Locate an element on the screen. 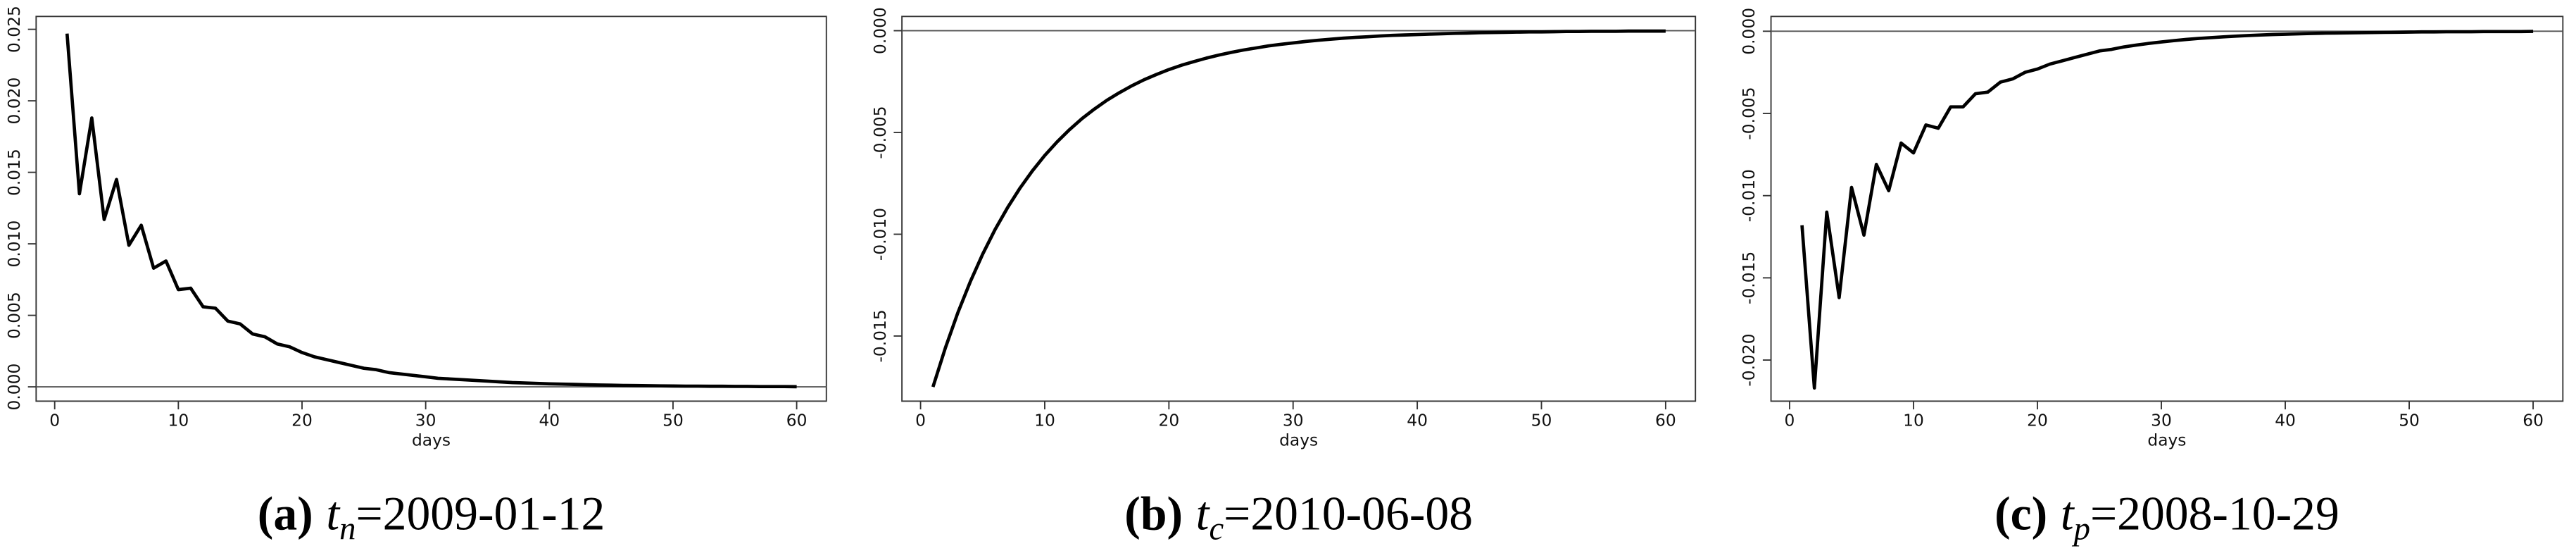 The image size is (2576, 558). caption-sub: c is located at coordinates (1217, 528).